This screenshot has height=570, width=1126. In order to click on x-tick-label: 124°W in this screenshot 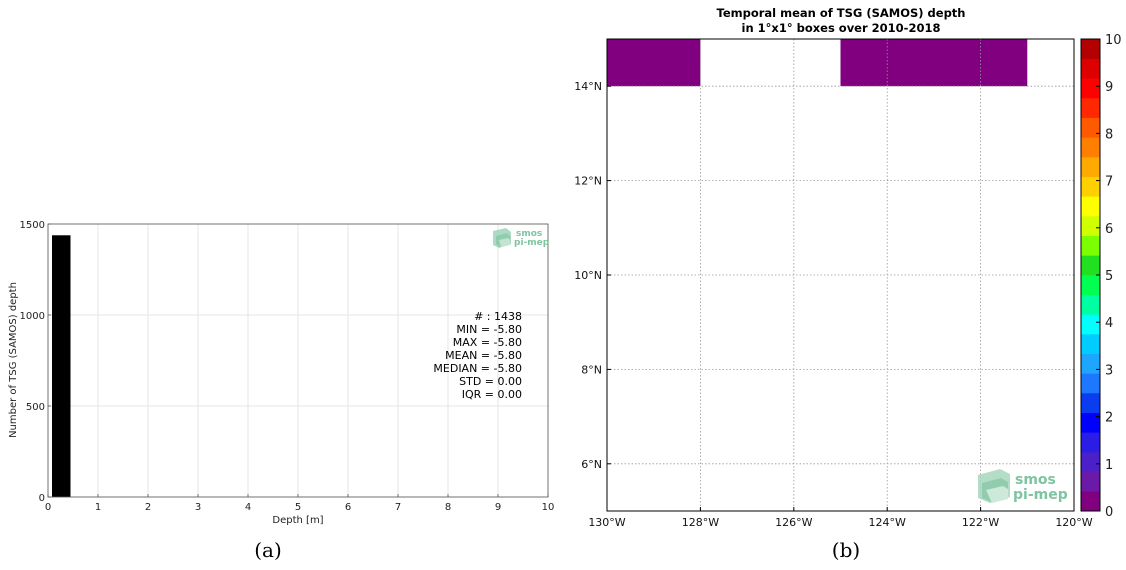, I will do `click(887, 522)`.